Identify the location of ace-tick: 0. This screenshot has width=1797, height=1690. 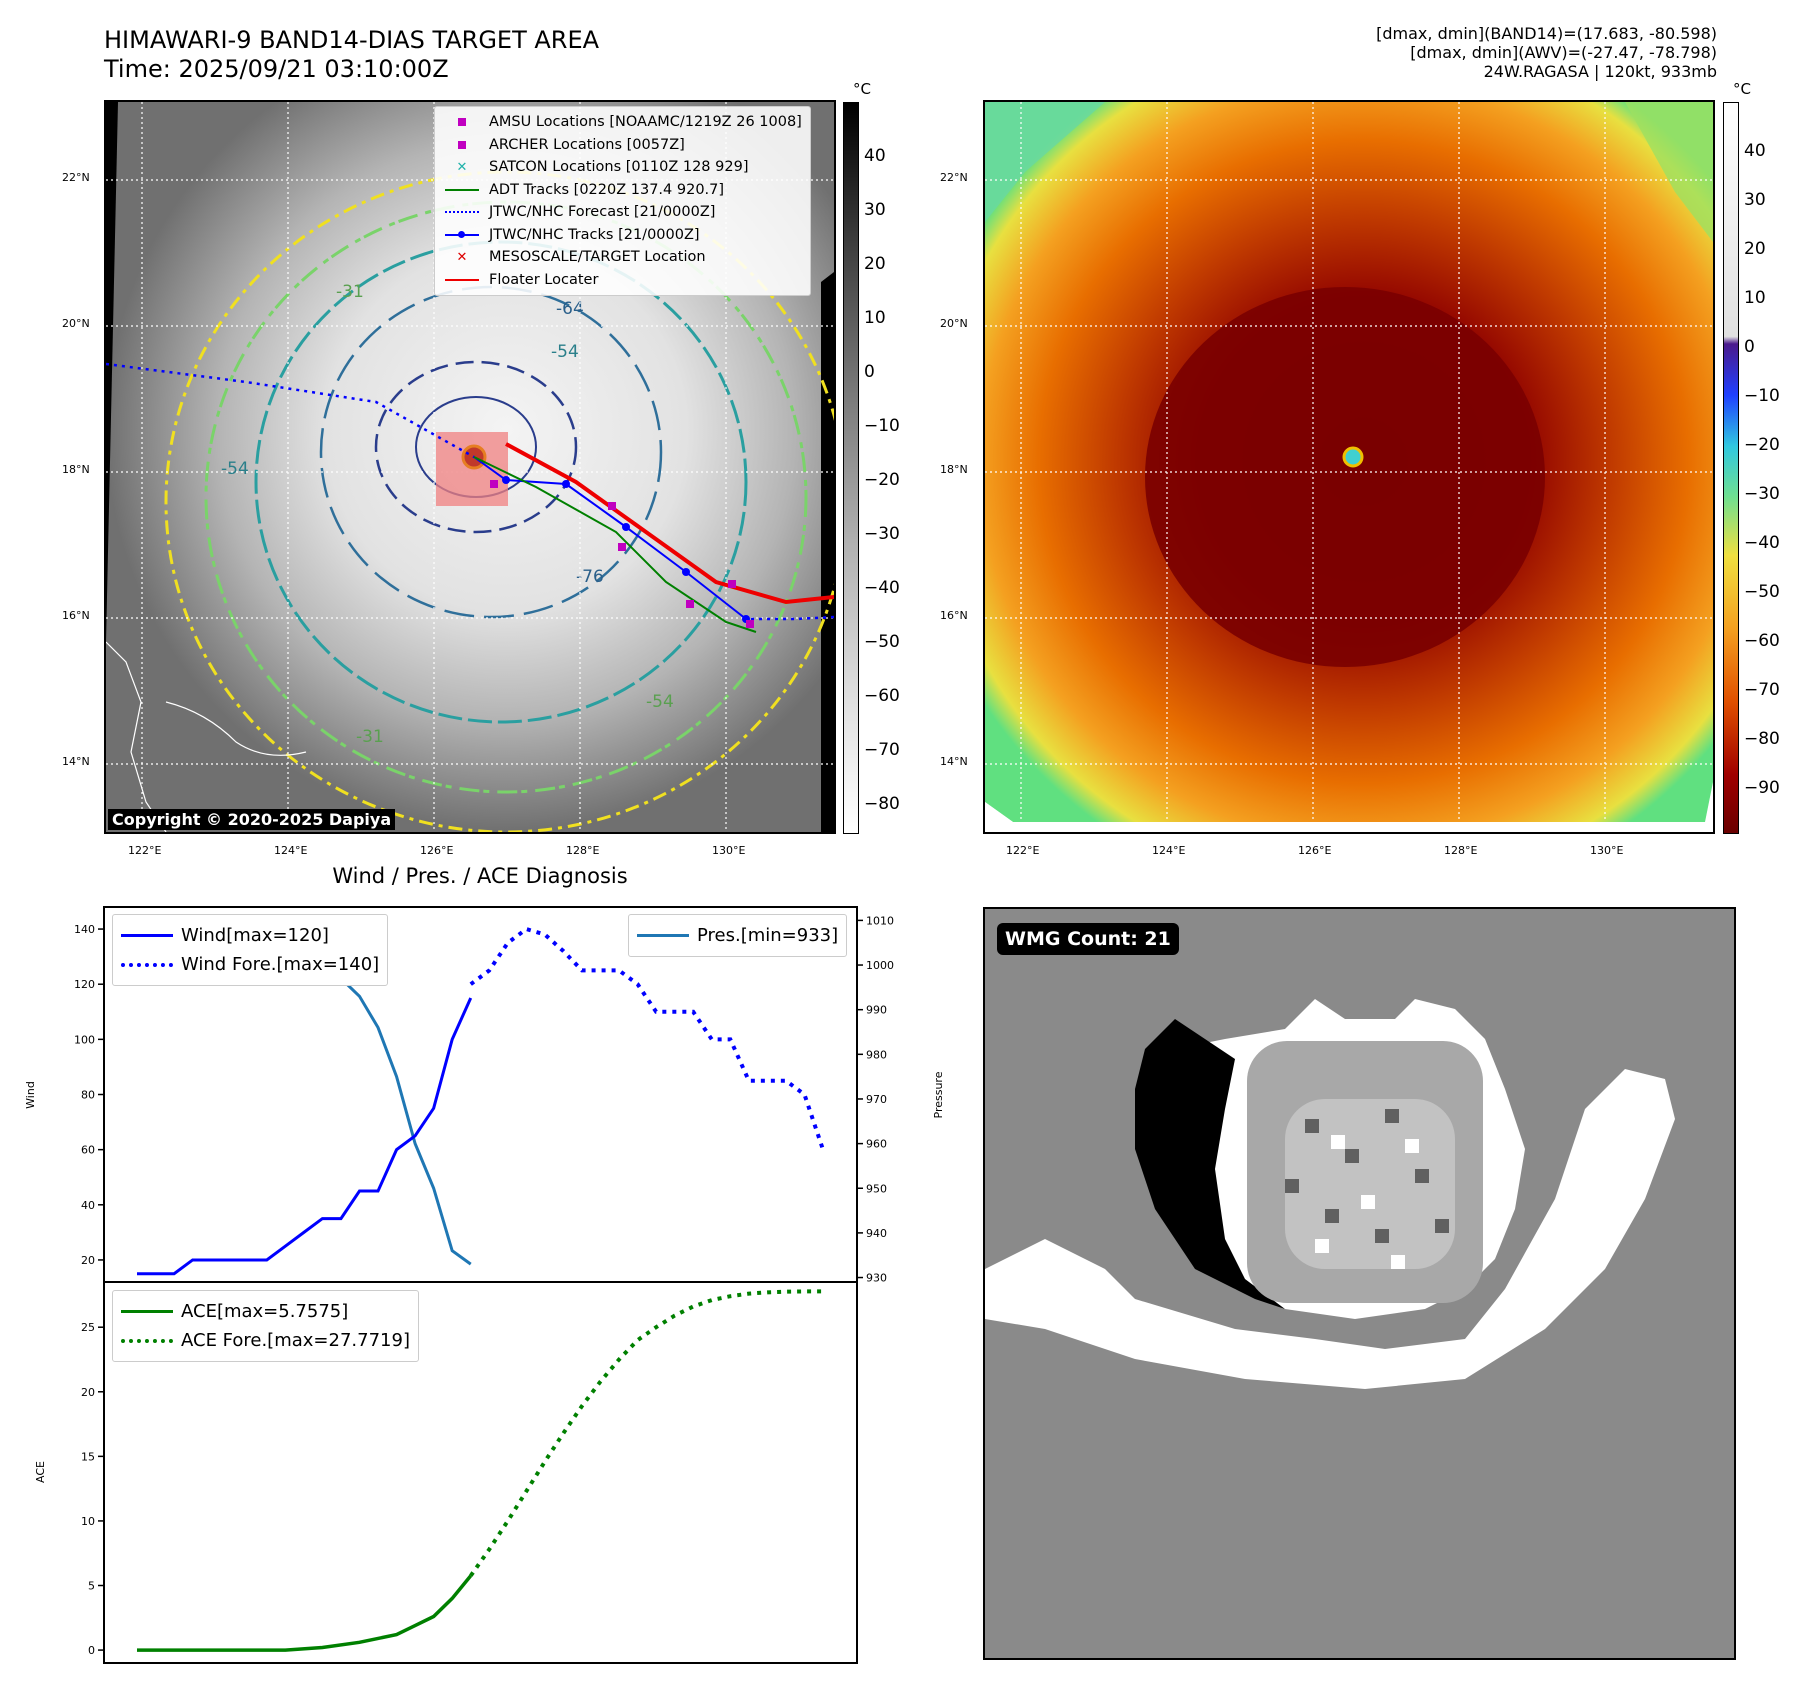
(91, 1650).